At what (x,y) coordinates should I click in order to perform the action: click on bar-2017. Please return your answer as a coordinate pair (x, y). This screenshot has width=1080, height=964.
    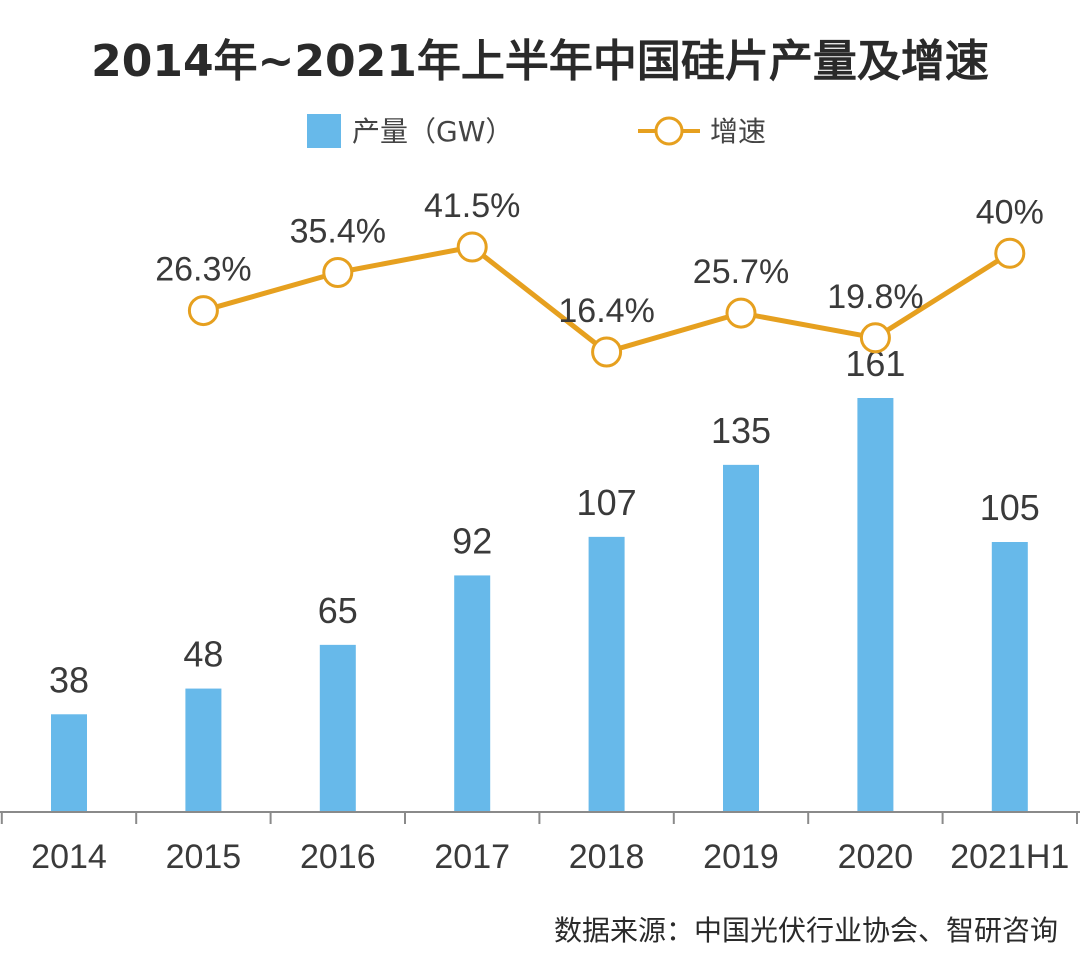
    Looking at the image, I should click on (472, 693).